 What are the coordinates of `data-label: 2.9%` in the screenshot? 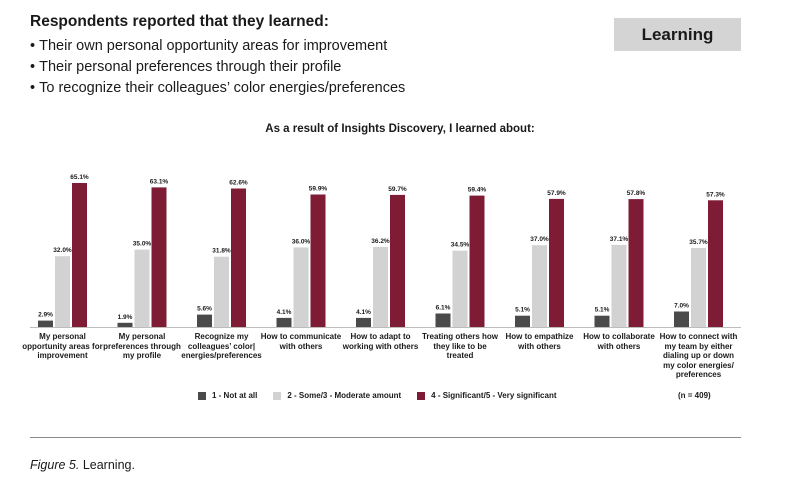 It's located at (45, 315).